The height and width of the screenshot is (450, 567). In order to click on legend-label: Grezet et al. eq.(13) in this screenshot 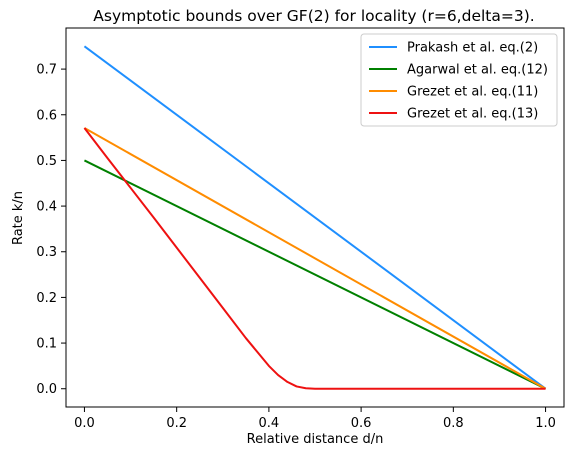, I will do `click(472, 114)`.